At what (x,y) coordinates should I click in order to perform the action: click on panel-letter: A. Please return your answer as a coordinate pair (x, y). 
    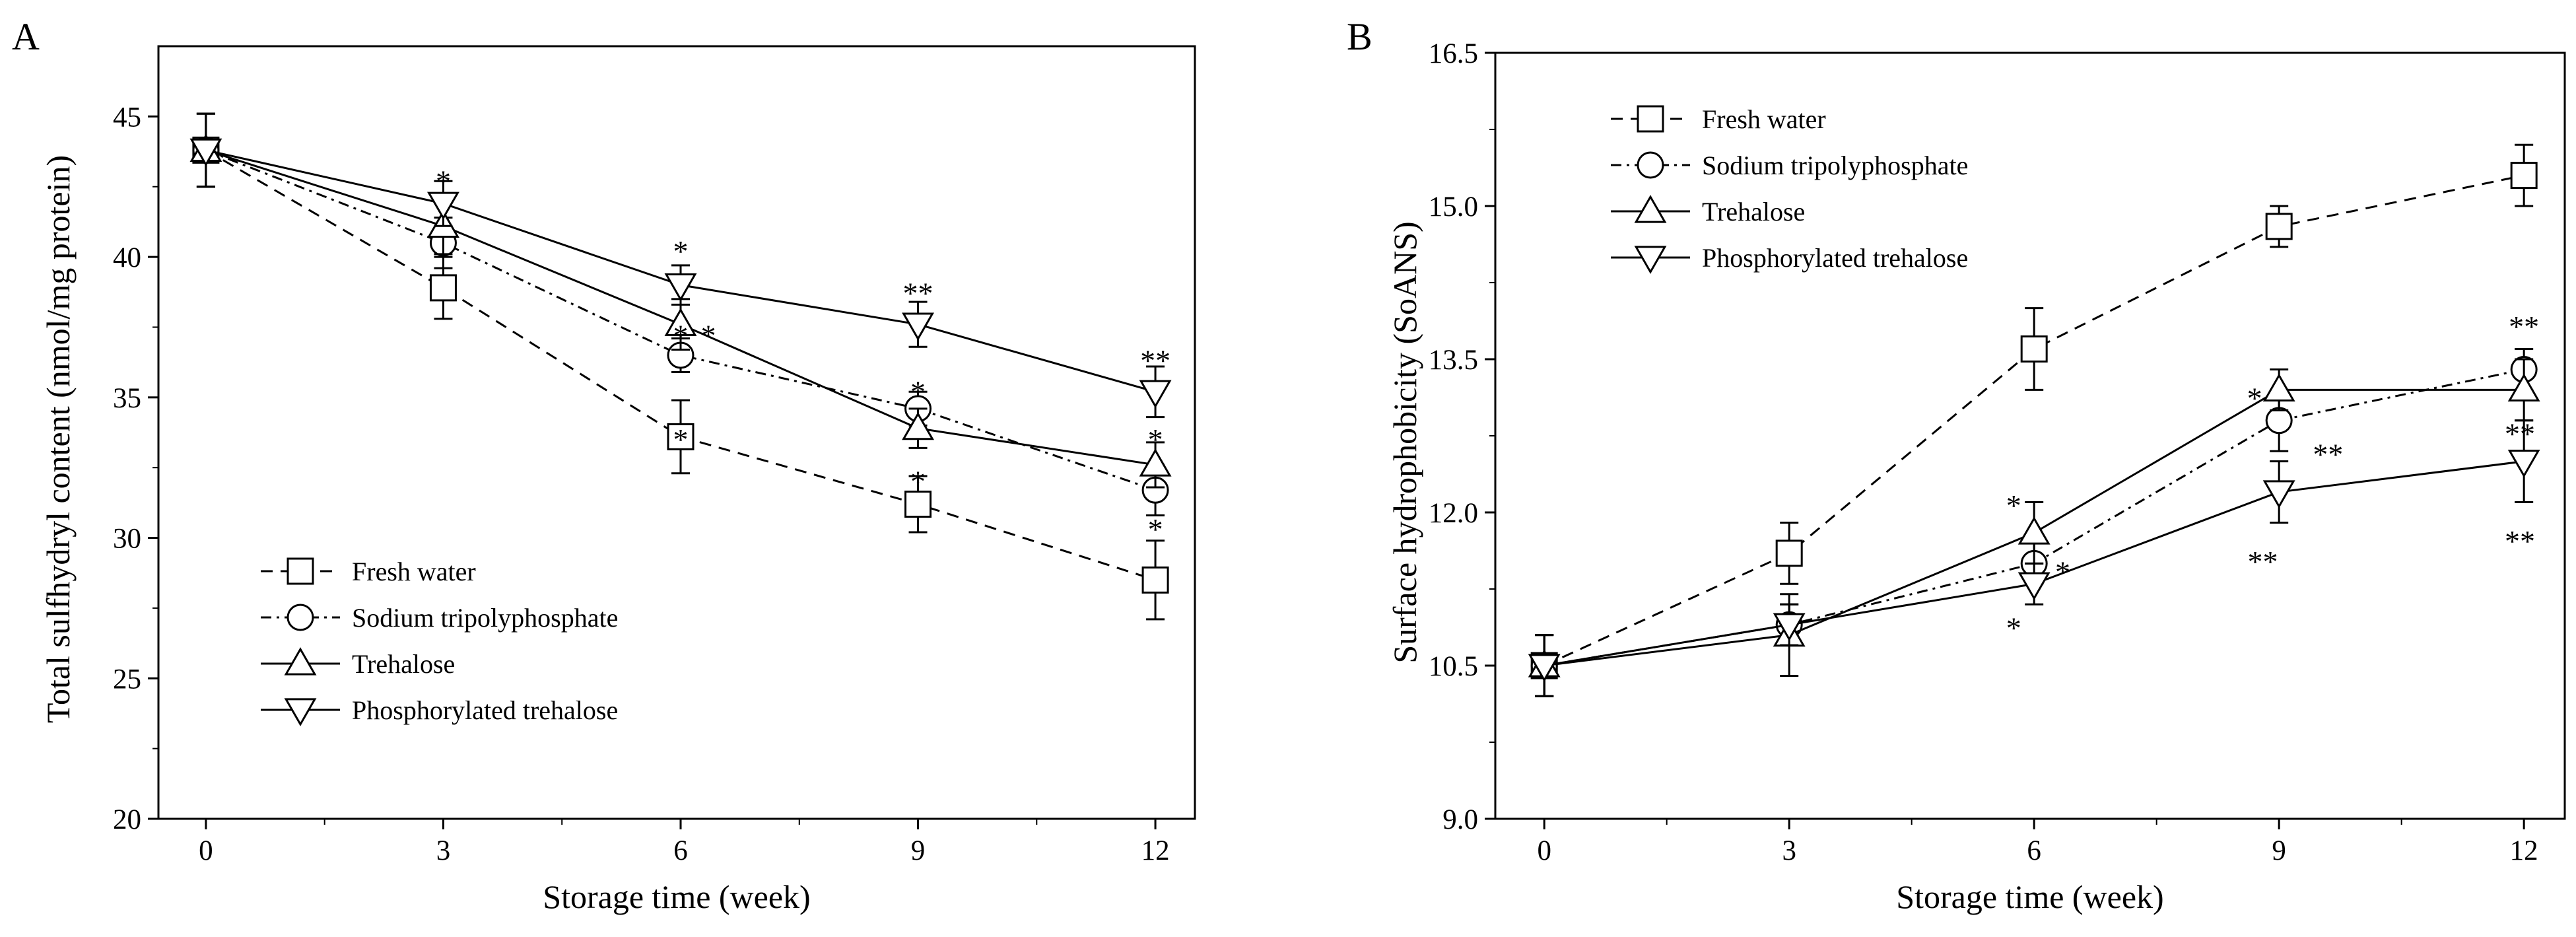
    Looking at the image, I should click on (26, 36).